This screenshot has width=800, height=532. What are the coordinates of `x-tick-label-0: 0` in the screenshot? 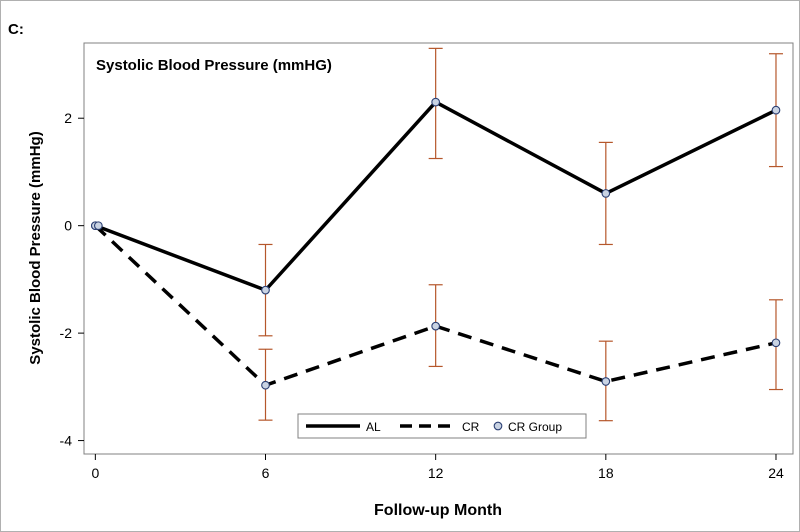 It's located at (95, 473).